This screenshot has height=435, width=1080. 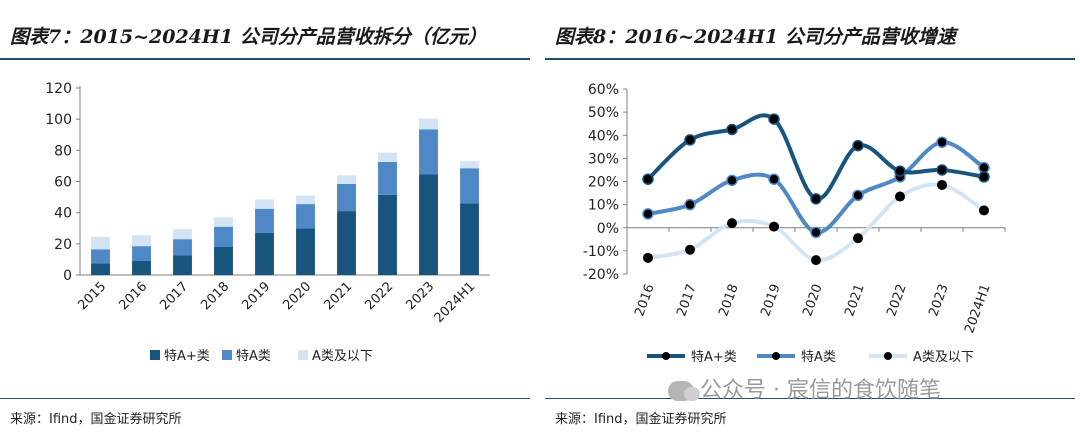 What do you see at coordinates (215, 296) in the screenshot?
I see `x-tick-label: 2018` at bounding box center [215, 296].